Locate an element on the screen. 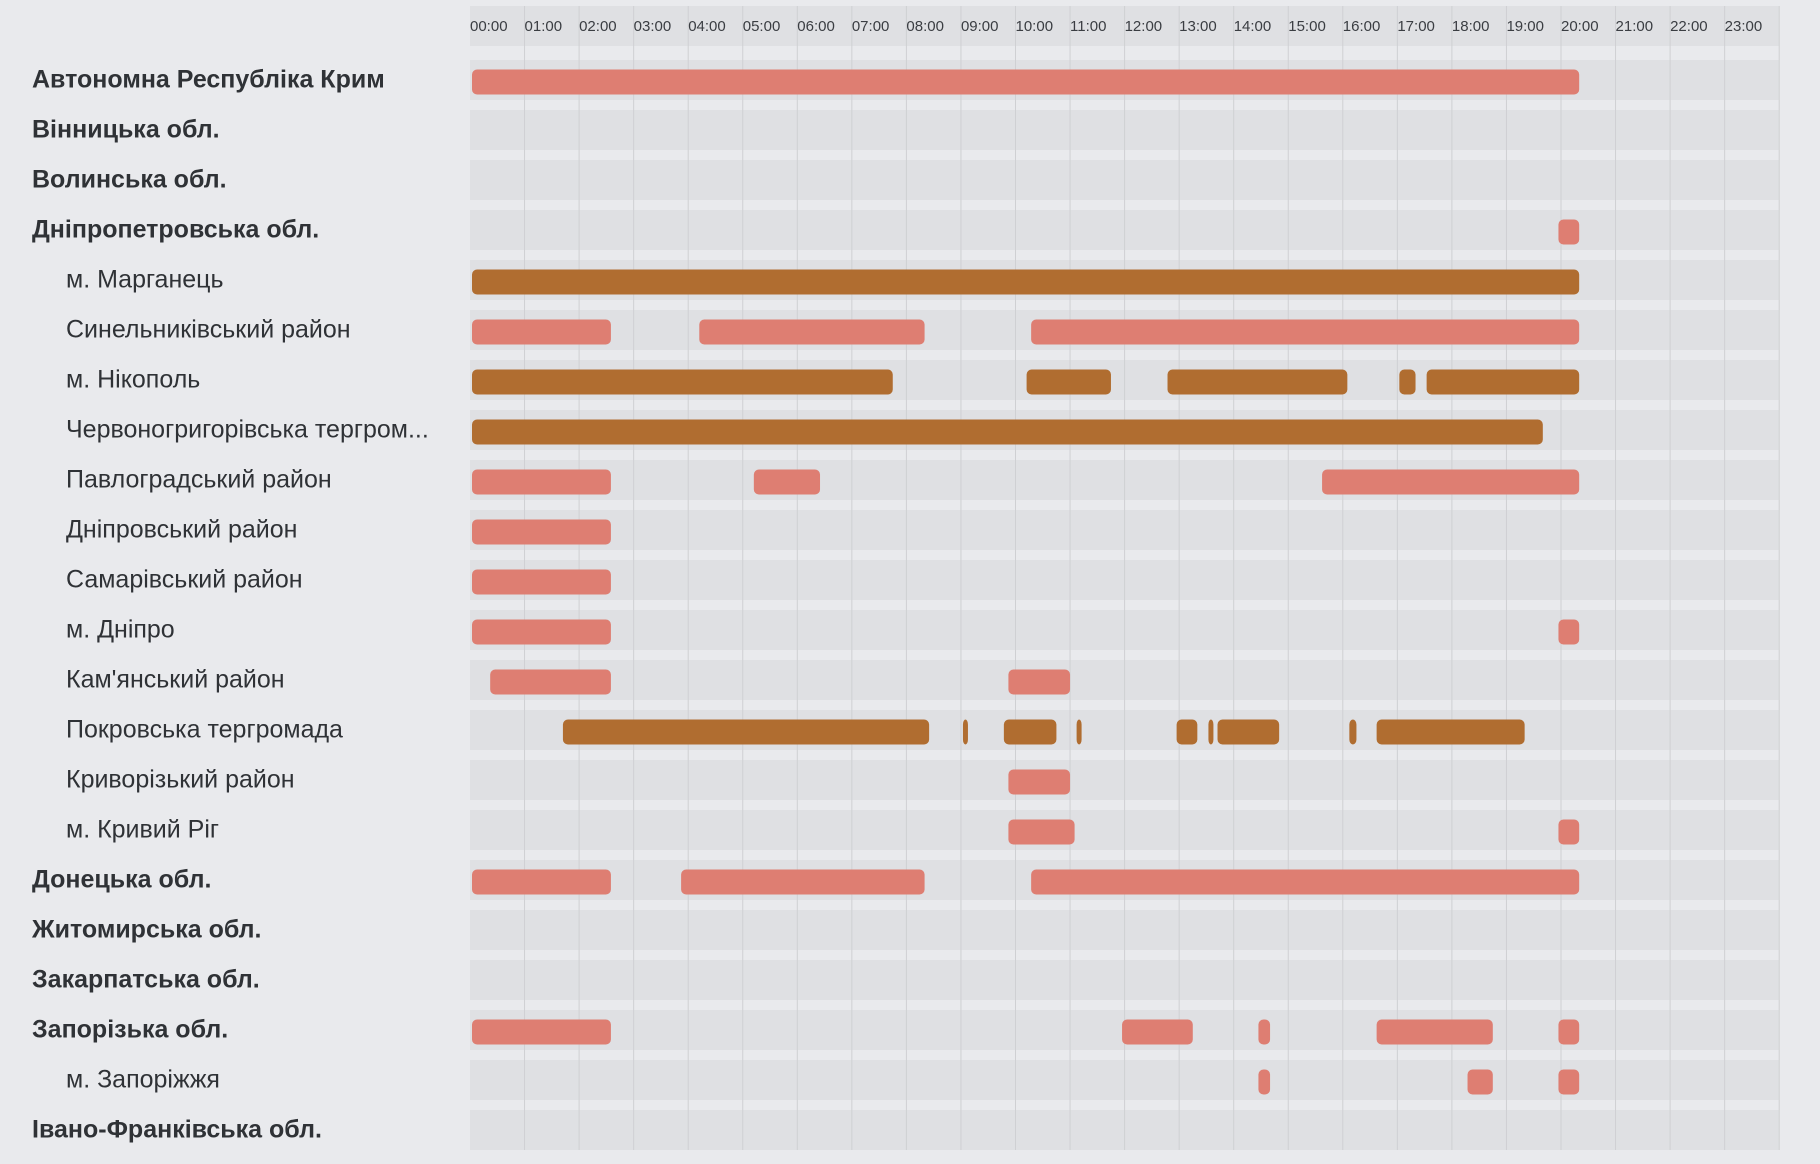 This screenshot has height=1164, width=1820. district-label: Покровська тергромада is located at coordinates (204, 730).